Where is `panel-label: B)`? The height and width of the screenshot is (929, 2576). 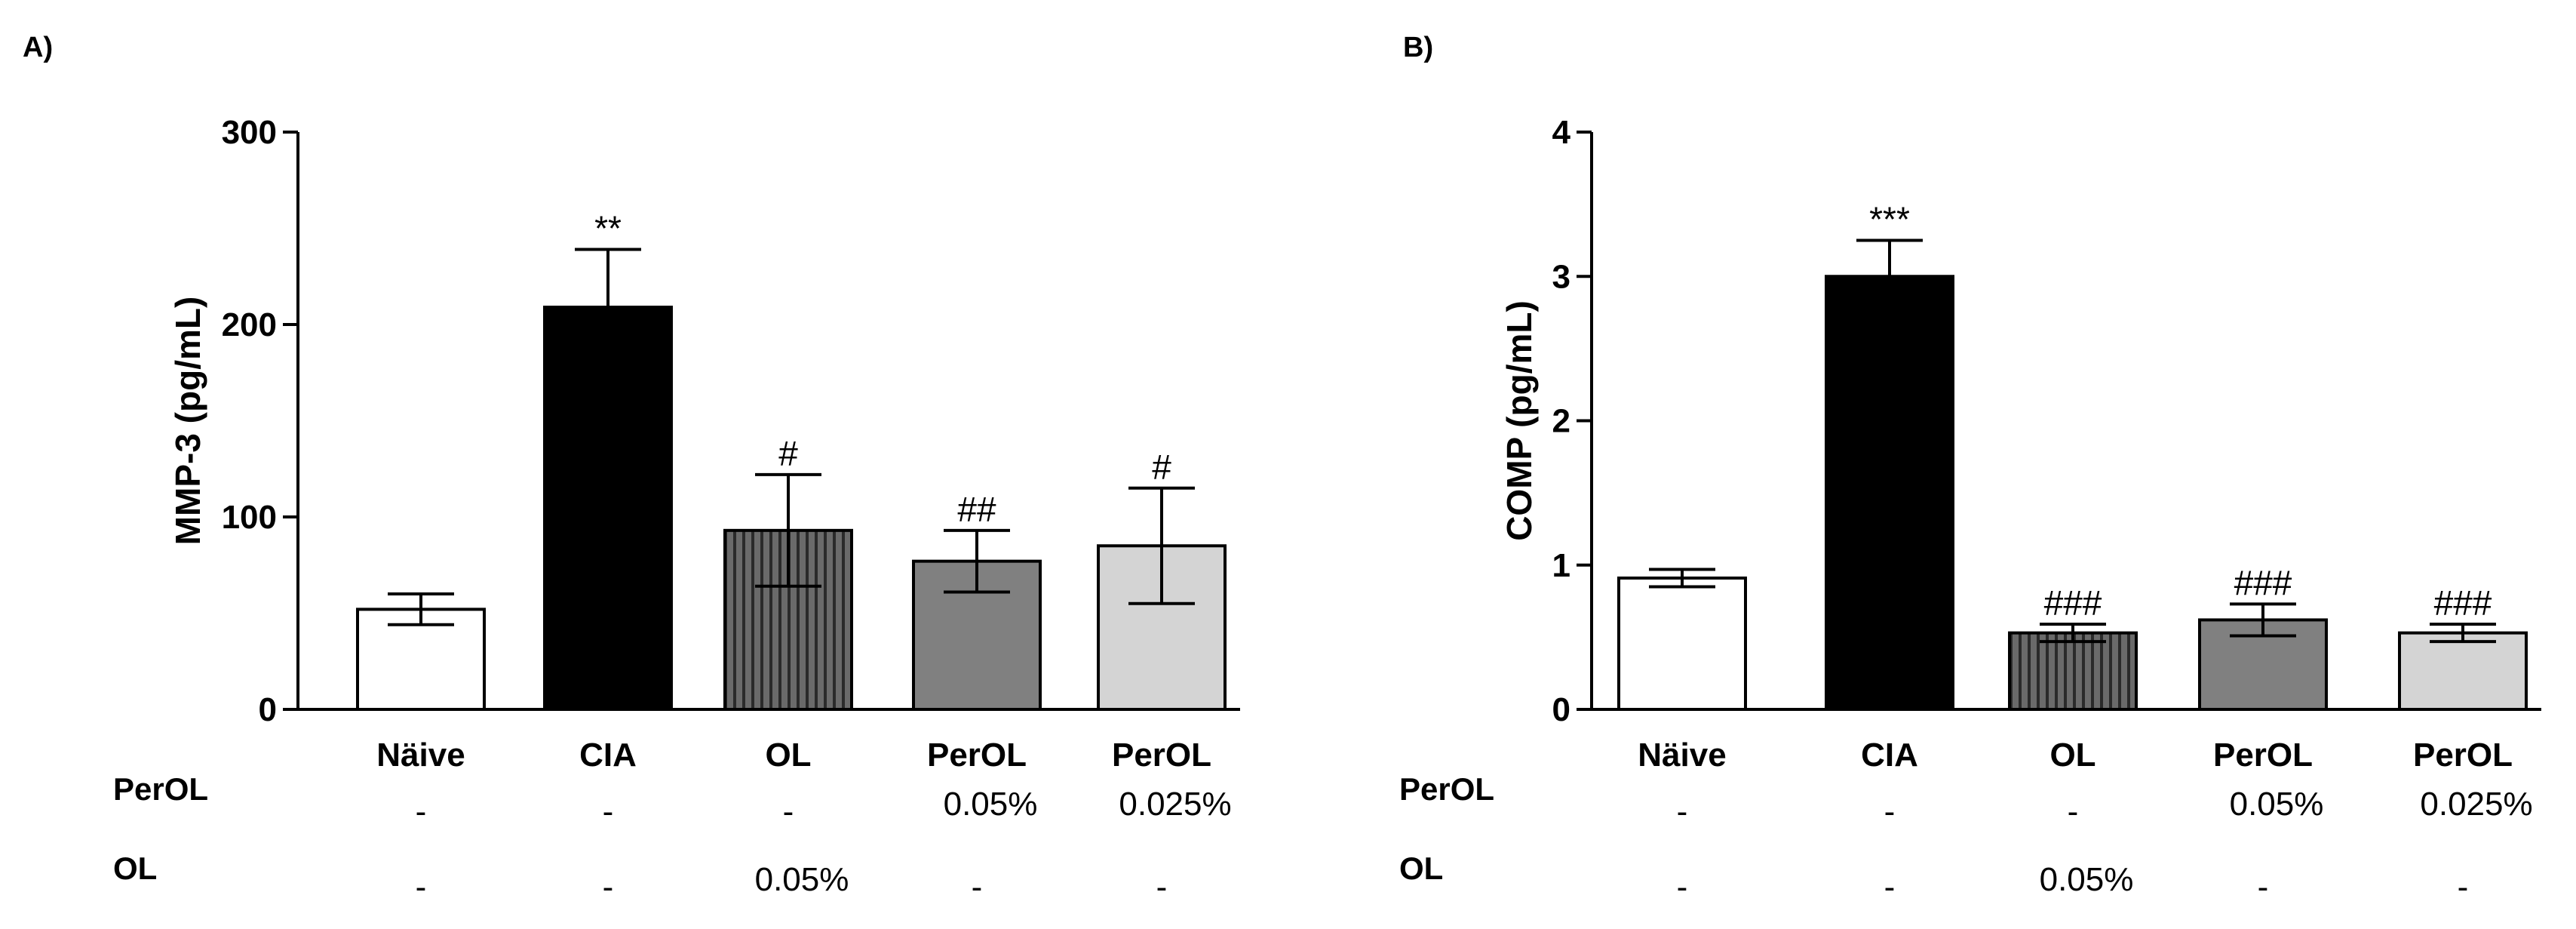 panel-label: B) is located at coordinates (1418, 47).